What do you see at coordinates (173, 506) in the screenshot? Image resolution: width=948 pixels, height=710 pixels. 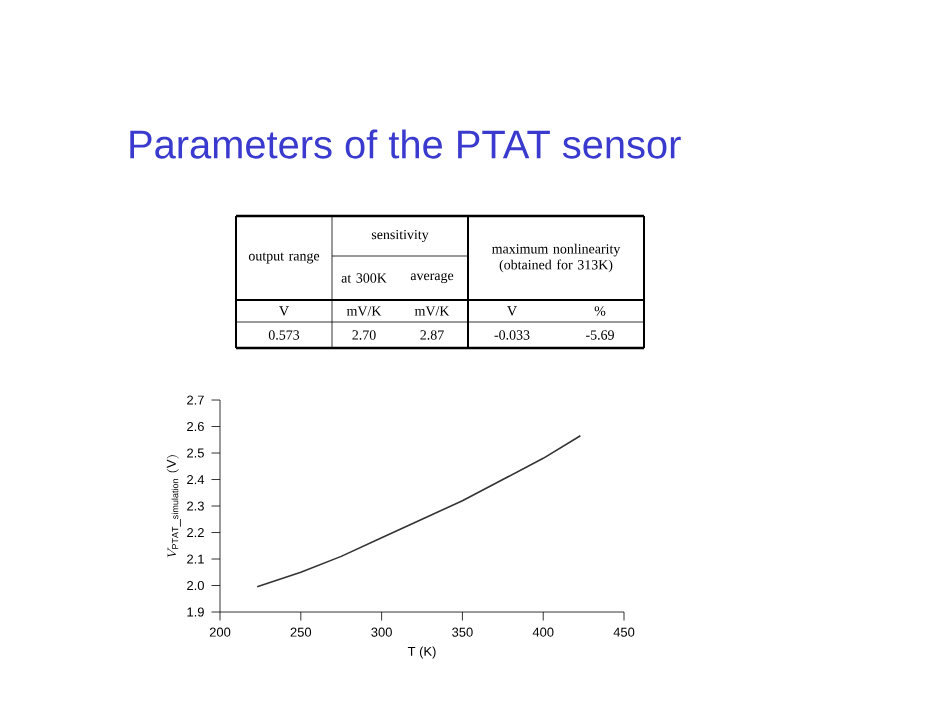 I see `y-axis-title: $V_{\mathrm{PTAT\_simulation}}\ (\mathrm{V})$` at bounding box center [173, 506].